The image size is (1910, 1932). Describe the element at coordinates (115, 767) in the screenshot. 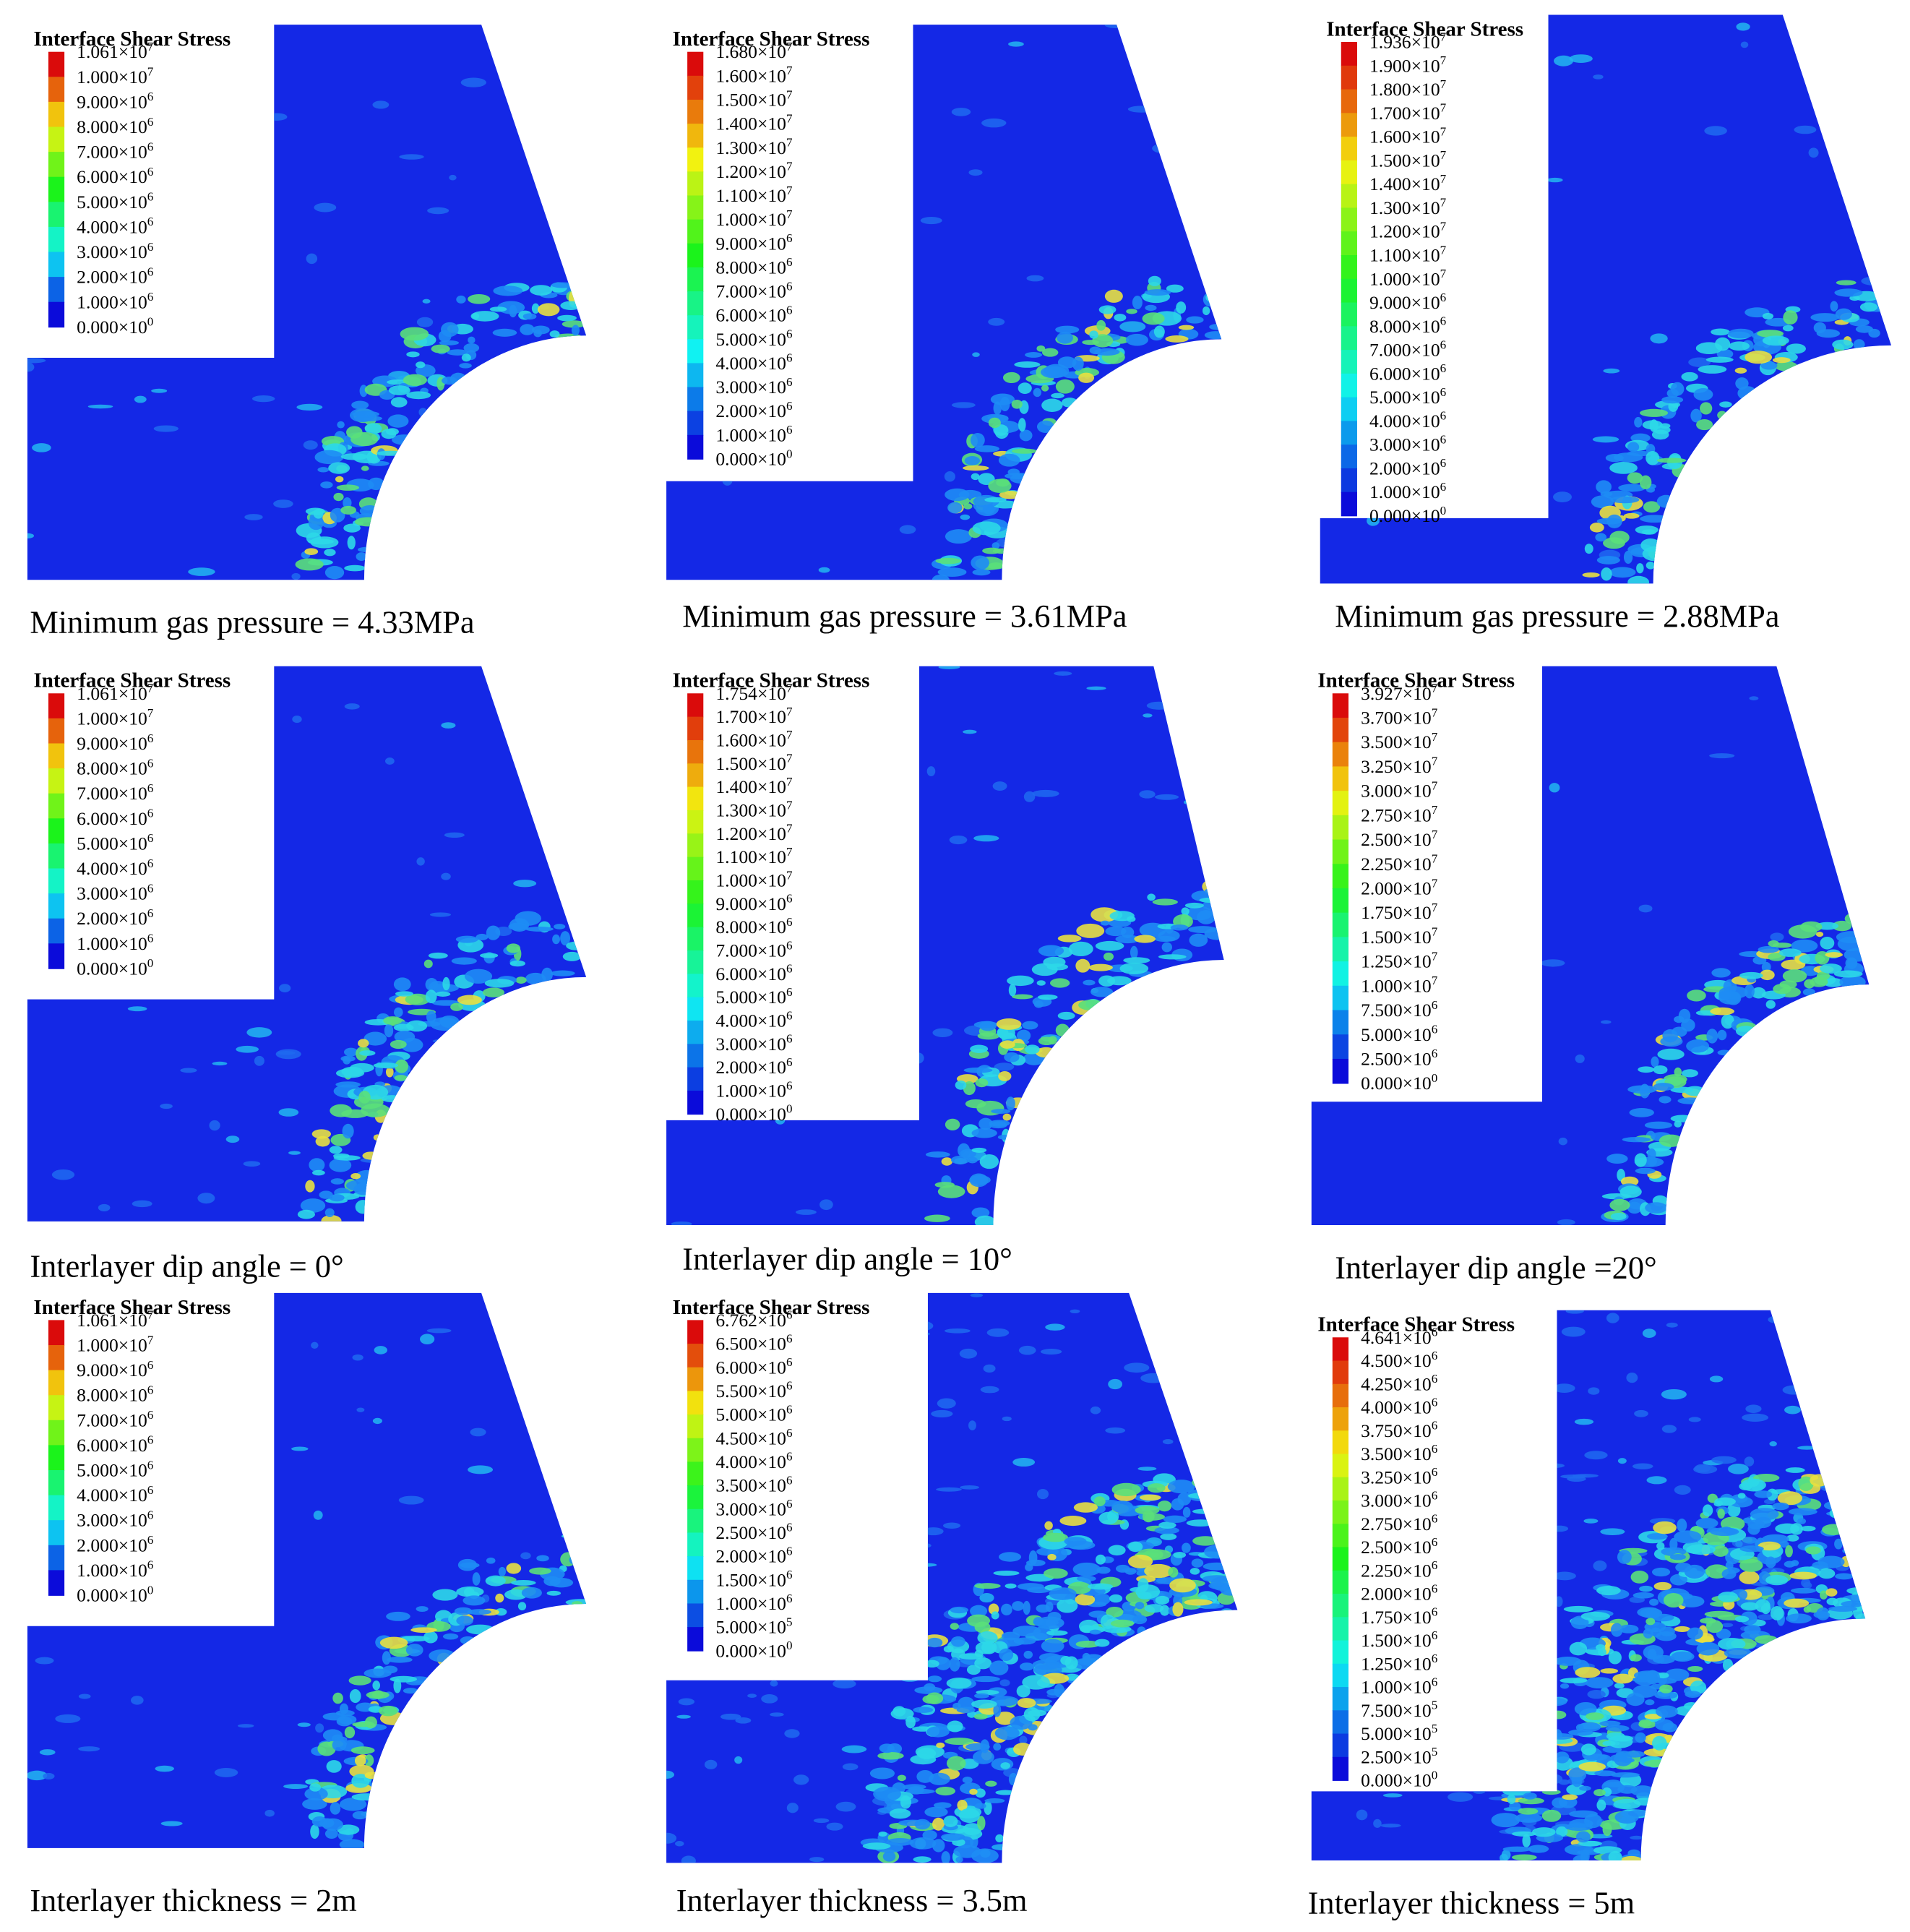

I see `legend-label: 8.000×10⁶` at that location.